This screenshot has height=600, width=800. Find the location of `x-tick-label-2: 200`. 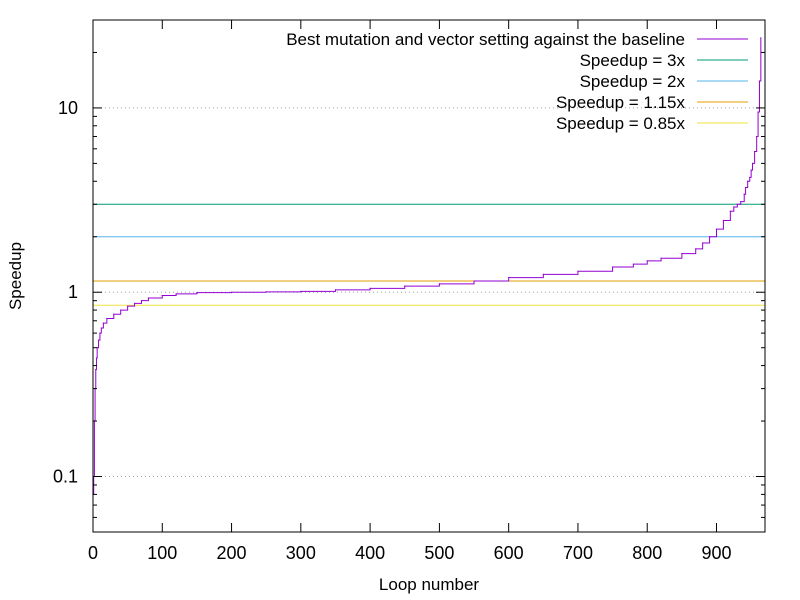

x-tick-label-2: 200 is located at coordinates (232, 553).